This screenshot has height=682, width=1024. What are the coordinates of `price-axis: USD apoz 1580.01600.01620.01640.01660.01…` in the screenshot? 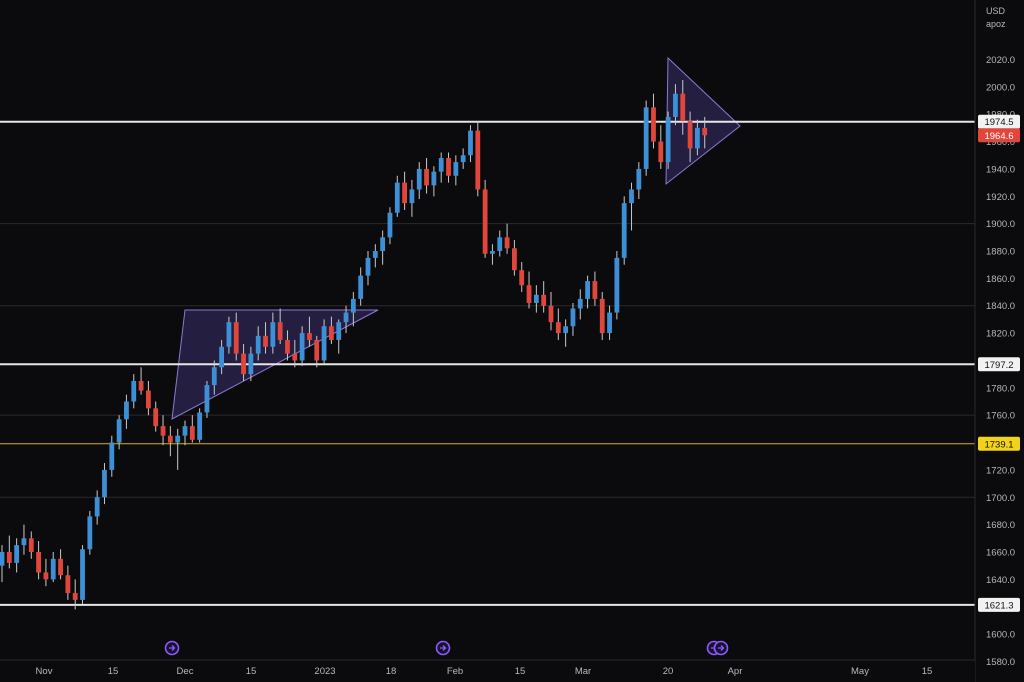 It's located at (999, 341).